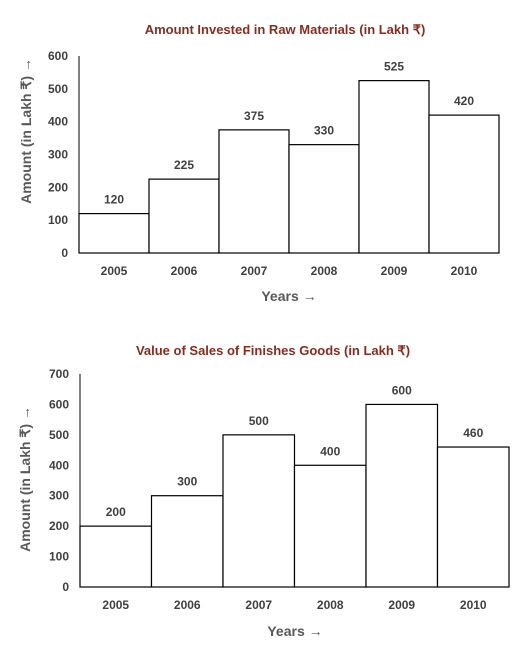 The image size is (528, 652). What do you see at coordinates (114, 200) in the screenshot?
I see `data-label: 120` at bounding box center [114, 200].